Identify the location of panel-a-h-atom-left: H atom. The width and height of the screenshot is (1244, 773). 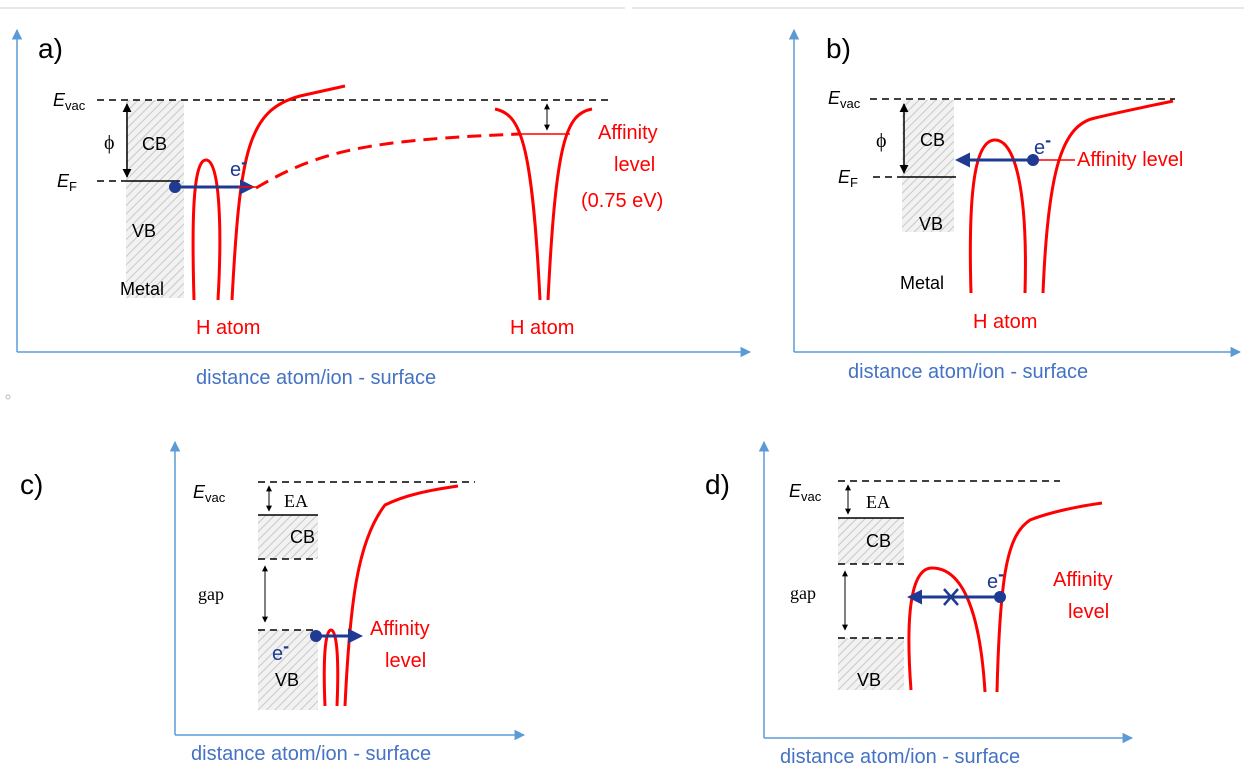
(228, 328).